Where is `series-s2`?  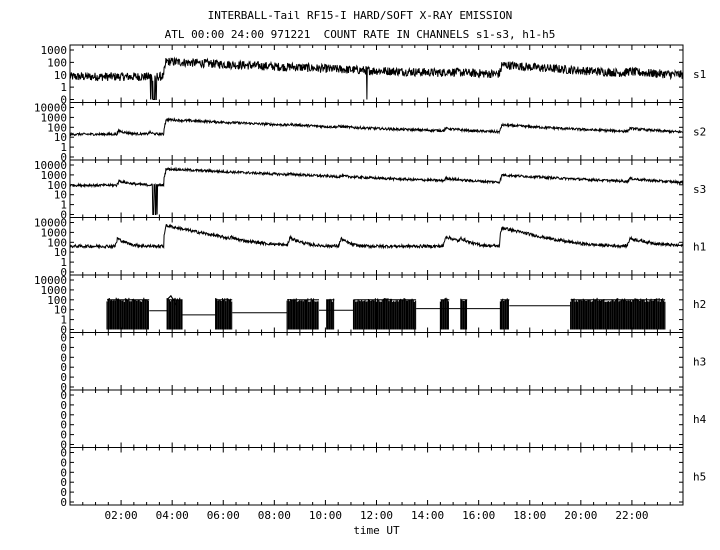
series-s2 is located at coordinates (376, 127).